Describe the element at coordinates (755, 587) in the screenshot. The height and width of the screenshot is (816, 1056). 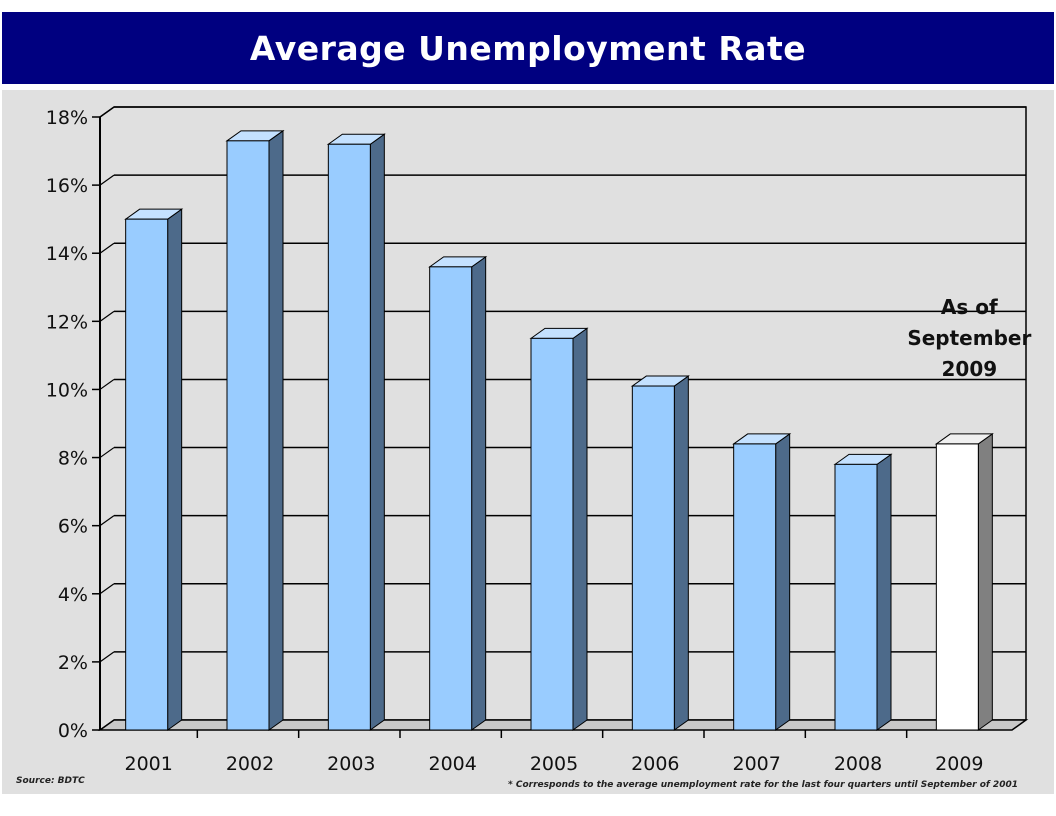
I see `bar-2007` at that location.